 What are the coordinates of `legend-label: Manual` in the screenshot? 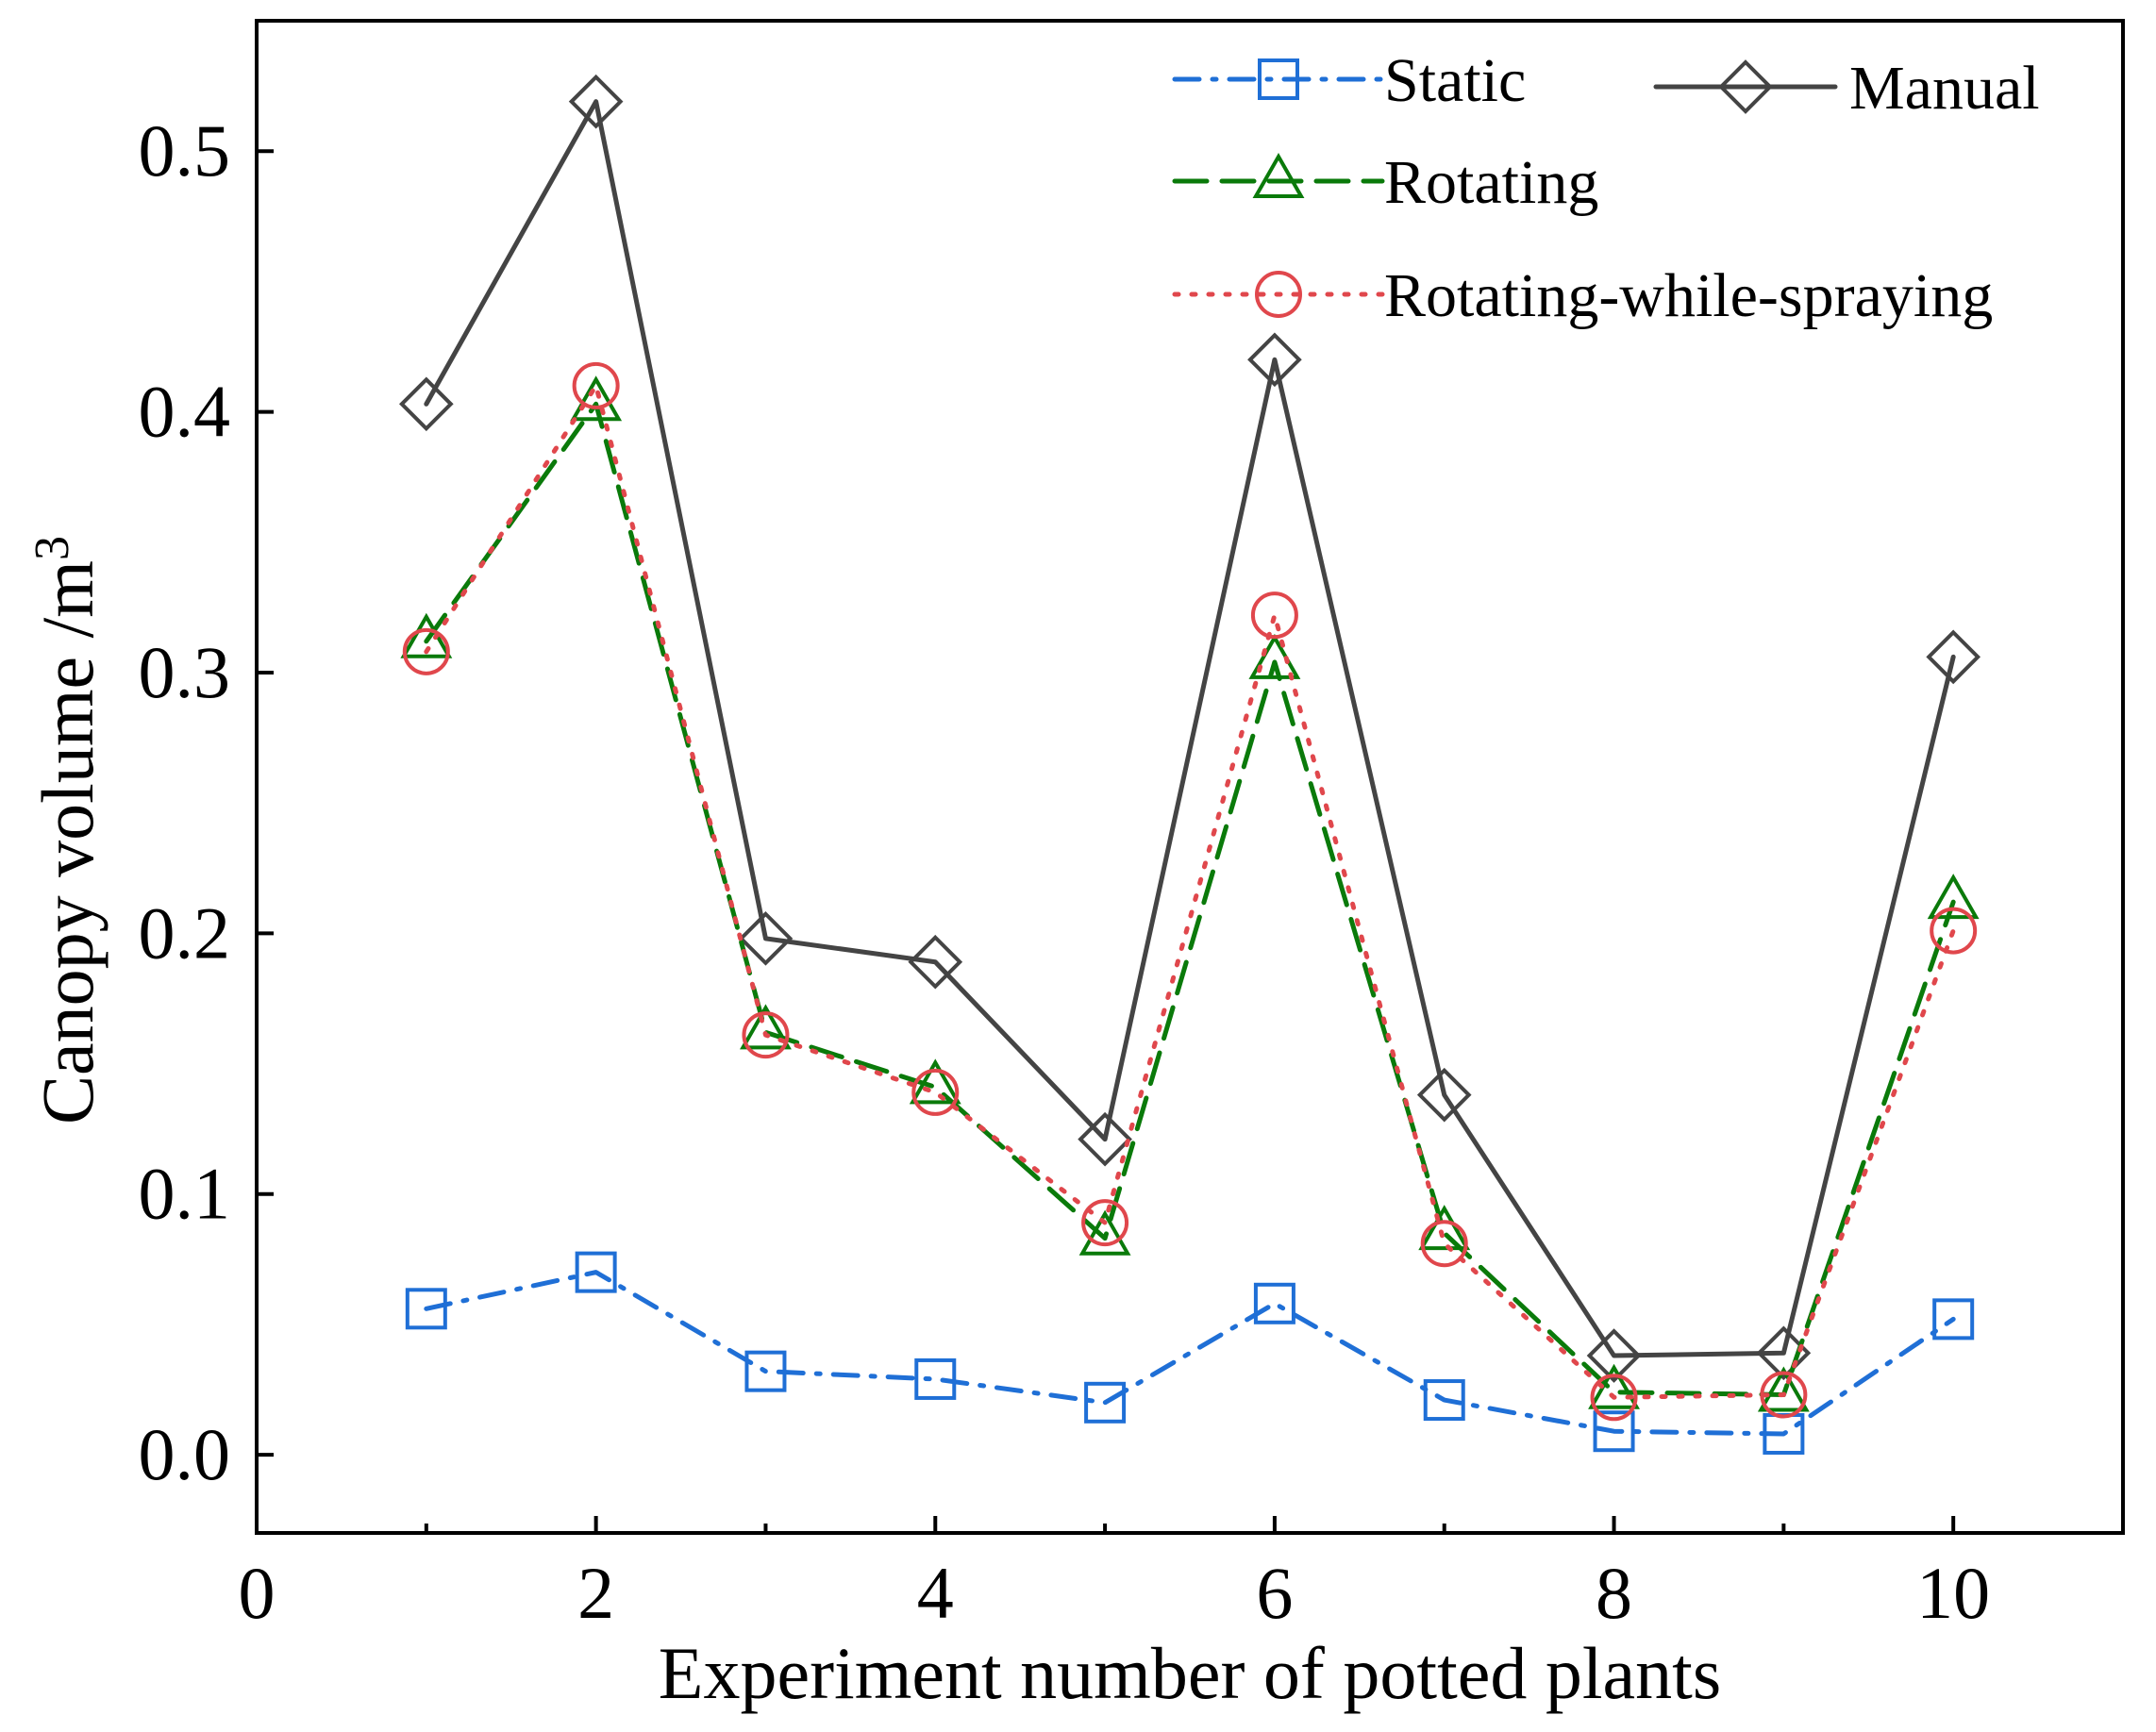 It's located at (1944, 89).